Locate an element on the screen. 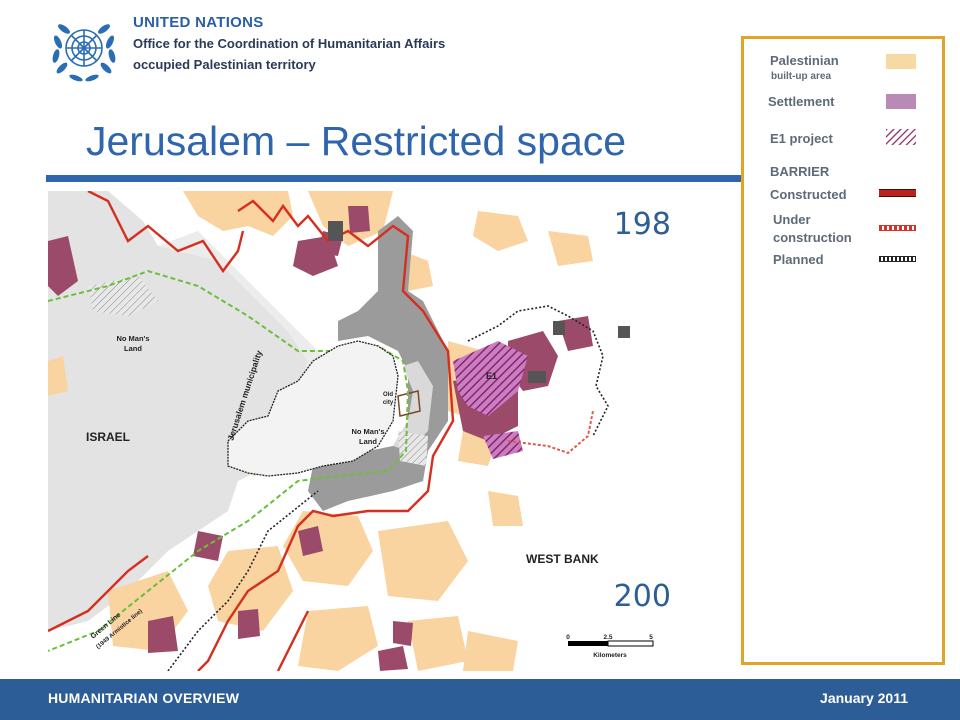  e1-project-area is located at coordinates (490, 378).